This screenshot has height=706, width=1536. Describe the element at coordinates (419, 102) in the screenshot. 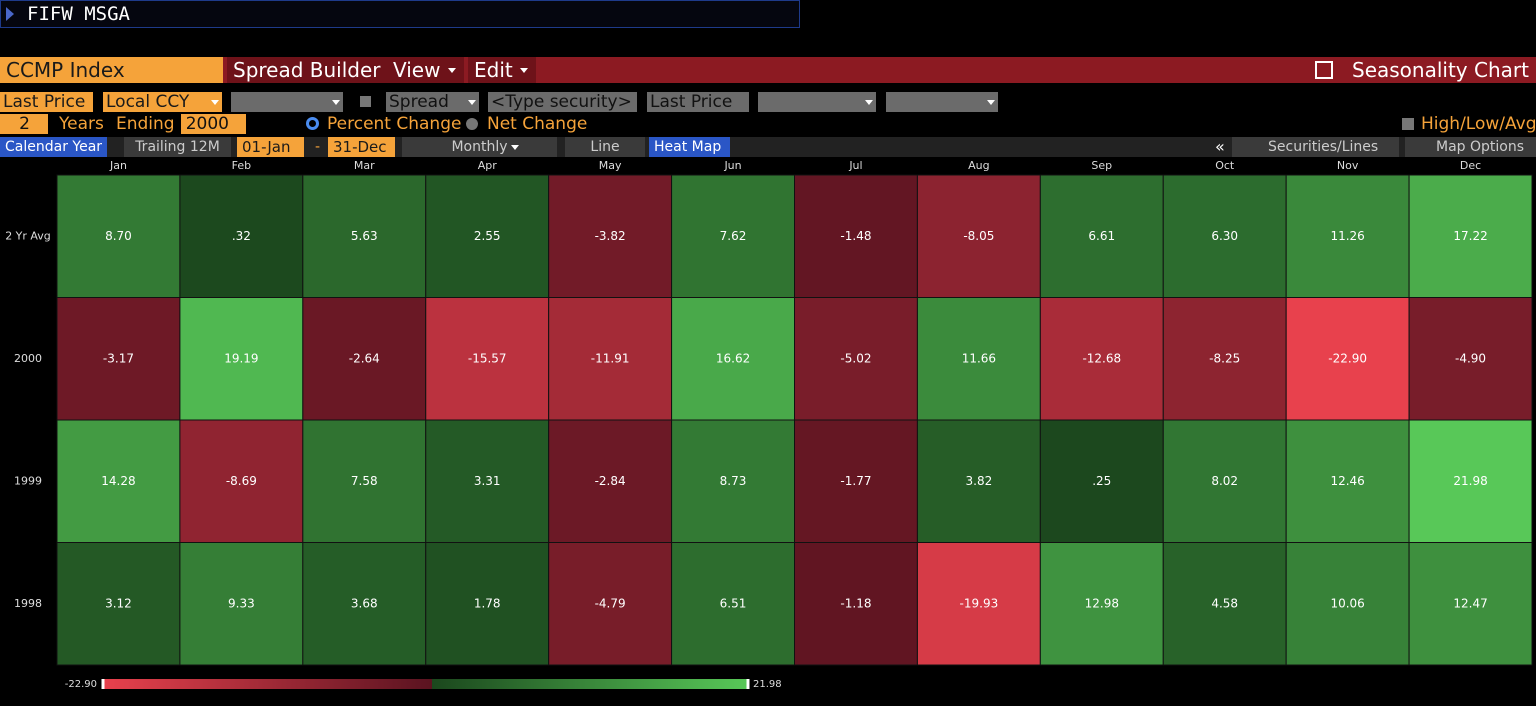

I see `spread-label: Spread` at that location.